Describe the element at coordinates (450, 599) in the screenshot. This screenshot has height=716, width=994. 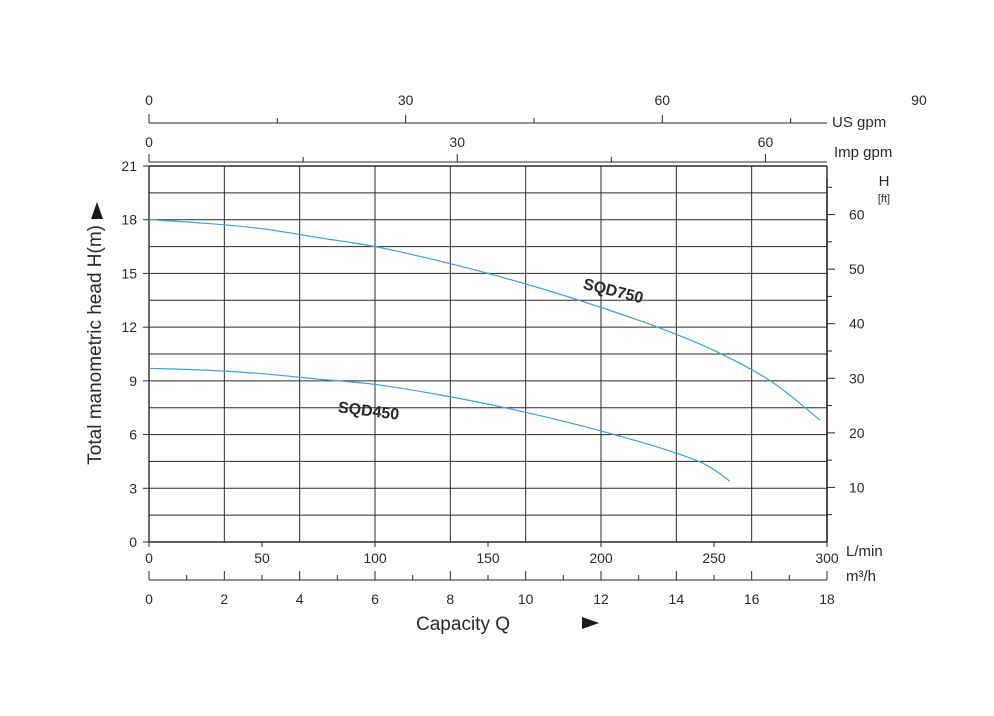
I see `m3h-tick-label: 8` at that location.